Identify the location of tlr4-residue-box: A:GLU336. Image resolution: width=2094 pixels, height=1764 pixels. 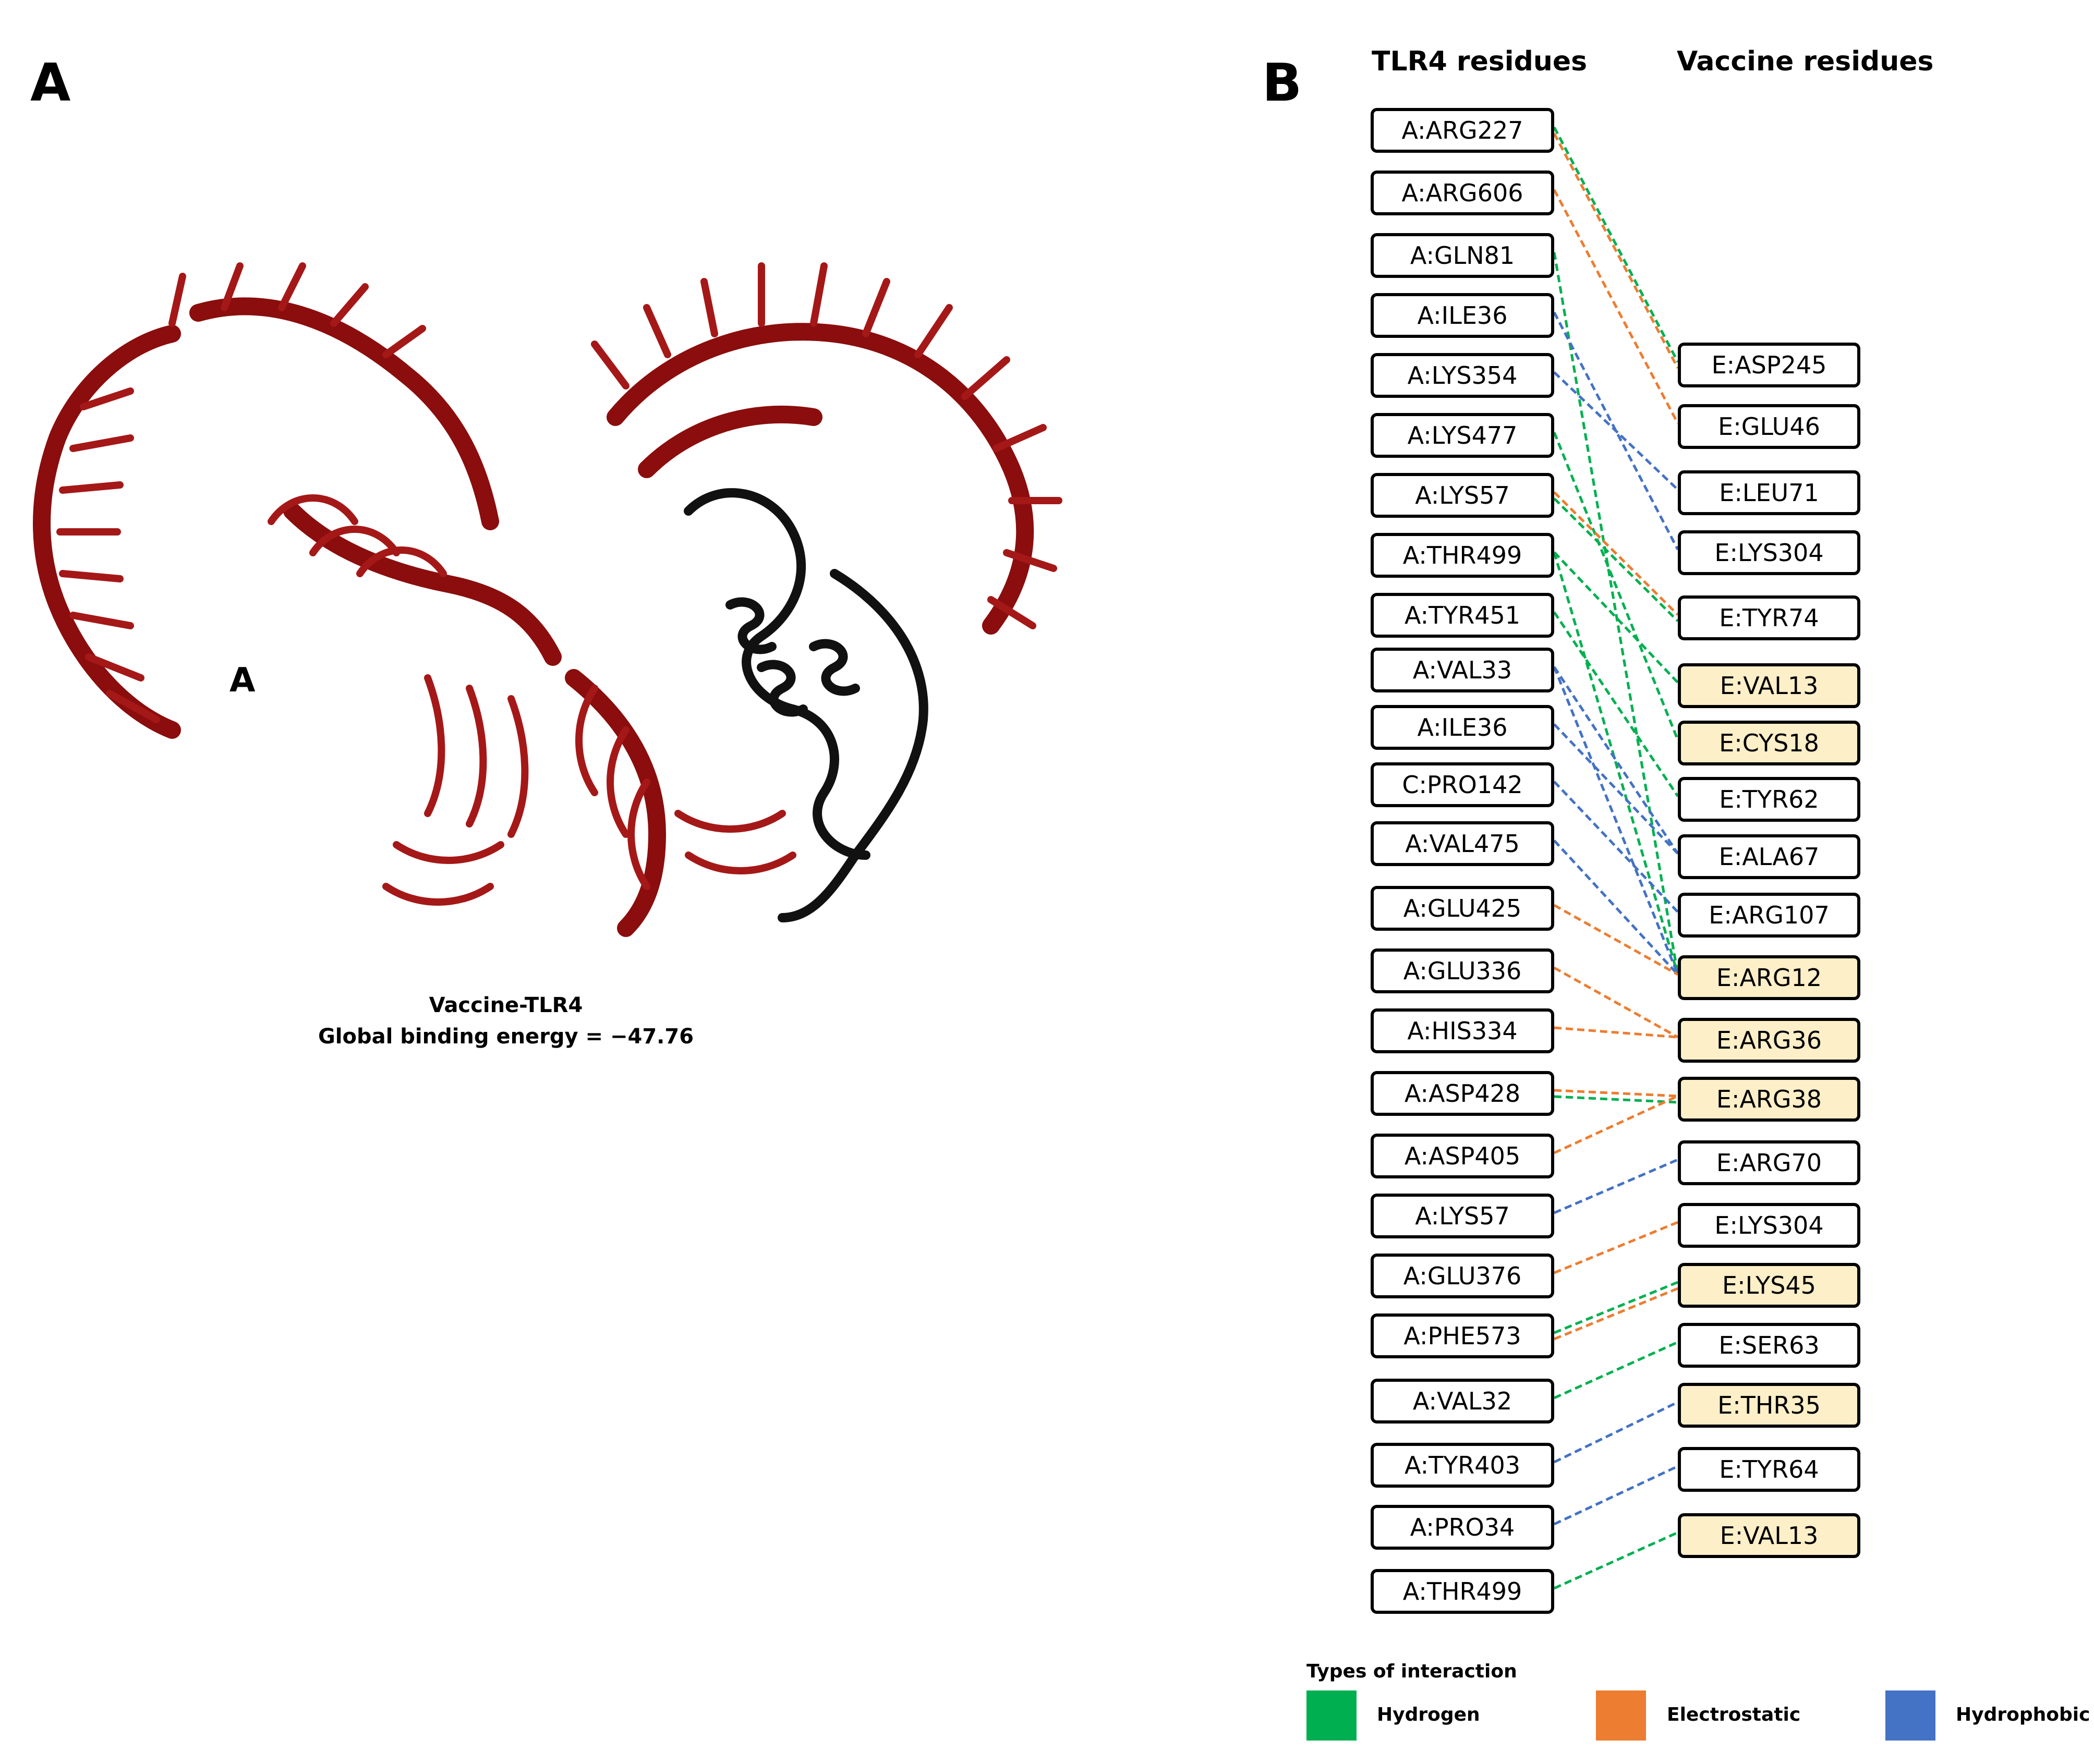
(1462, 971).